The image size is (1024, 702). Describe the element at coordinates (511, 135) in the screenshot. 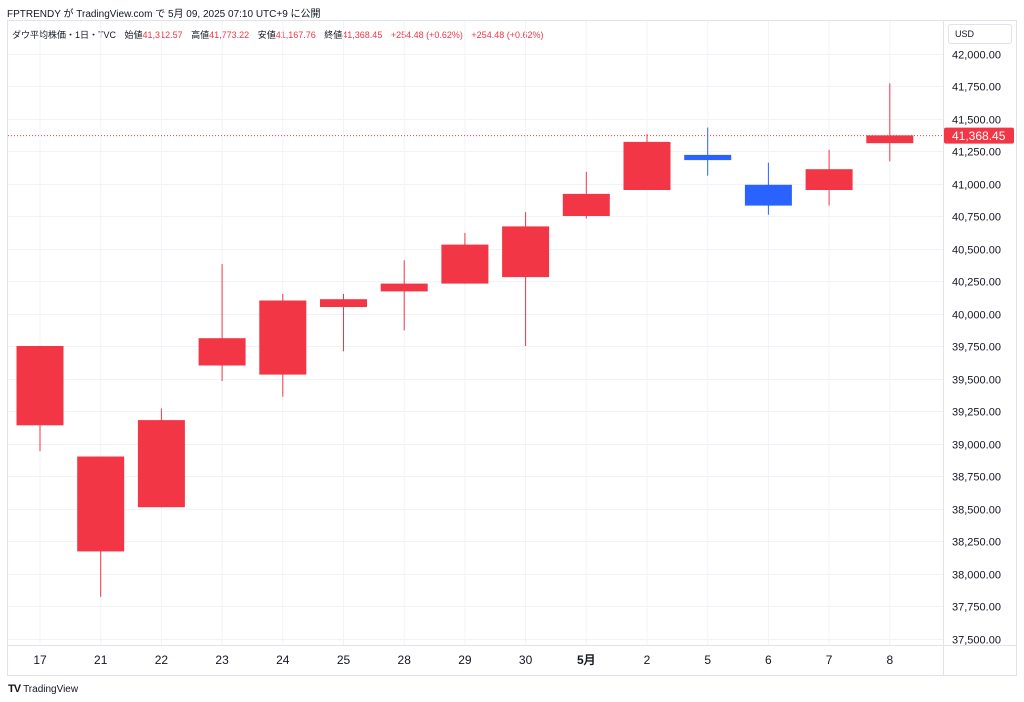

I see `last-price-marker: 41,368.45` at that location.